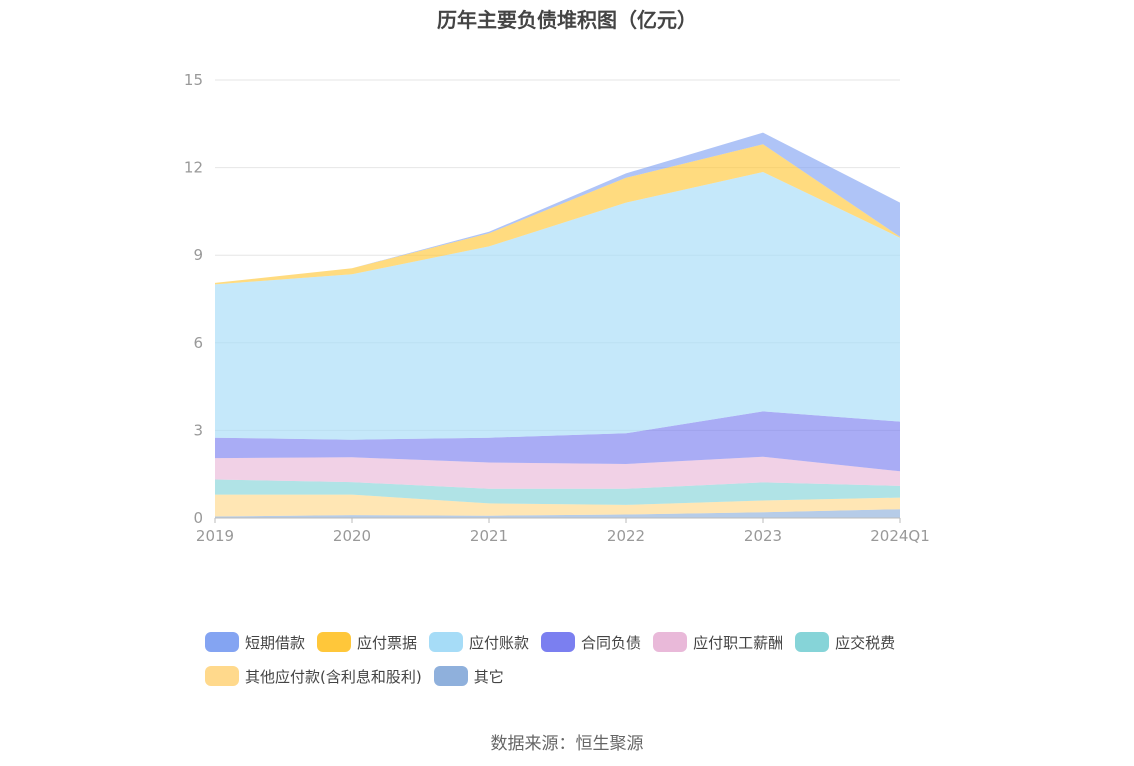  What do you see at coordinates (738, 642) in the screenshot?
I see `legend-label: 应付职工薪酬` at bounding box center [738, 642].